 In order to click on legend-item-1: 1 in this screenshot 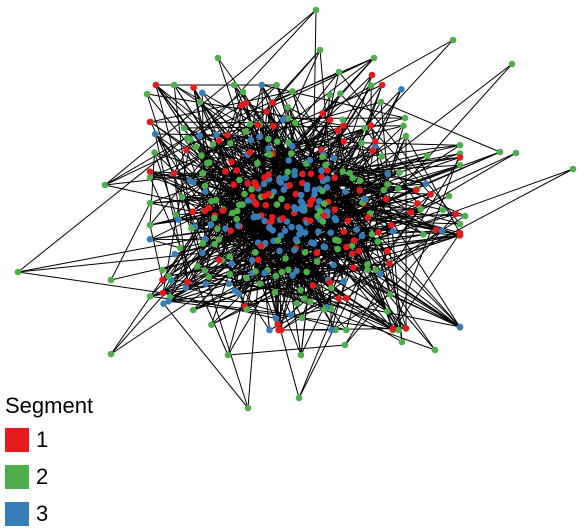, I will do `click(49, 439)`.